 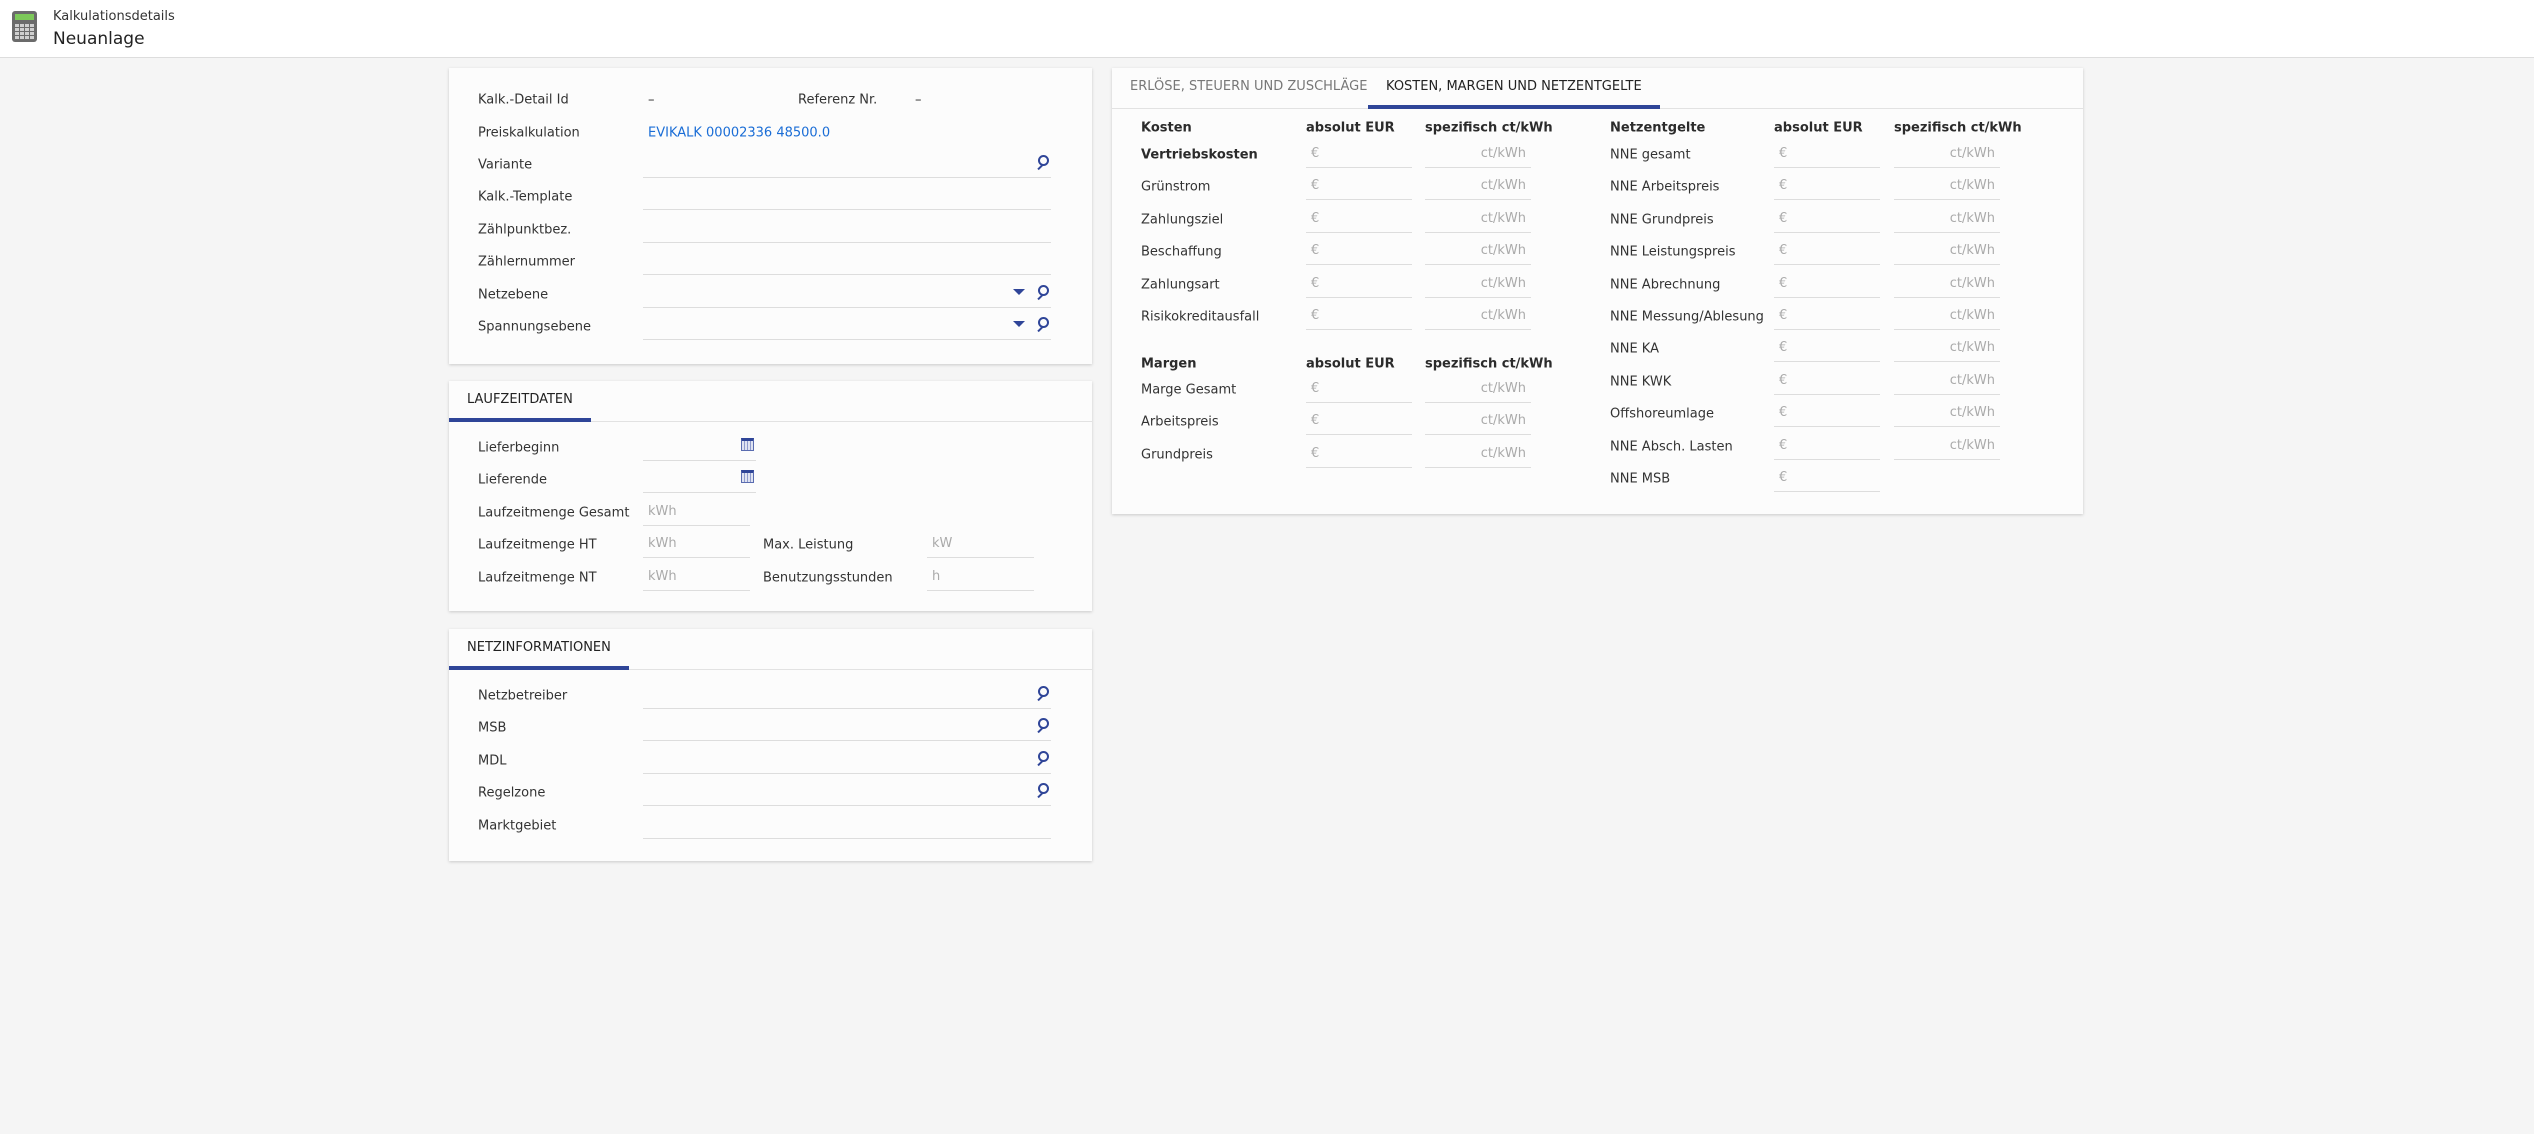 I want to click on field-label: Variante, so click(x=505, y=165).